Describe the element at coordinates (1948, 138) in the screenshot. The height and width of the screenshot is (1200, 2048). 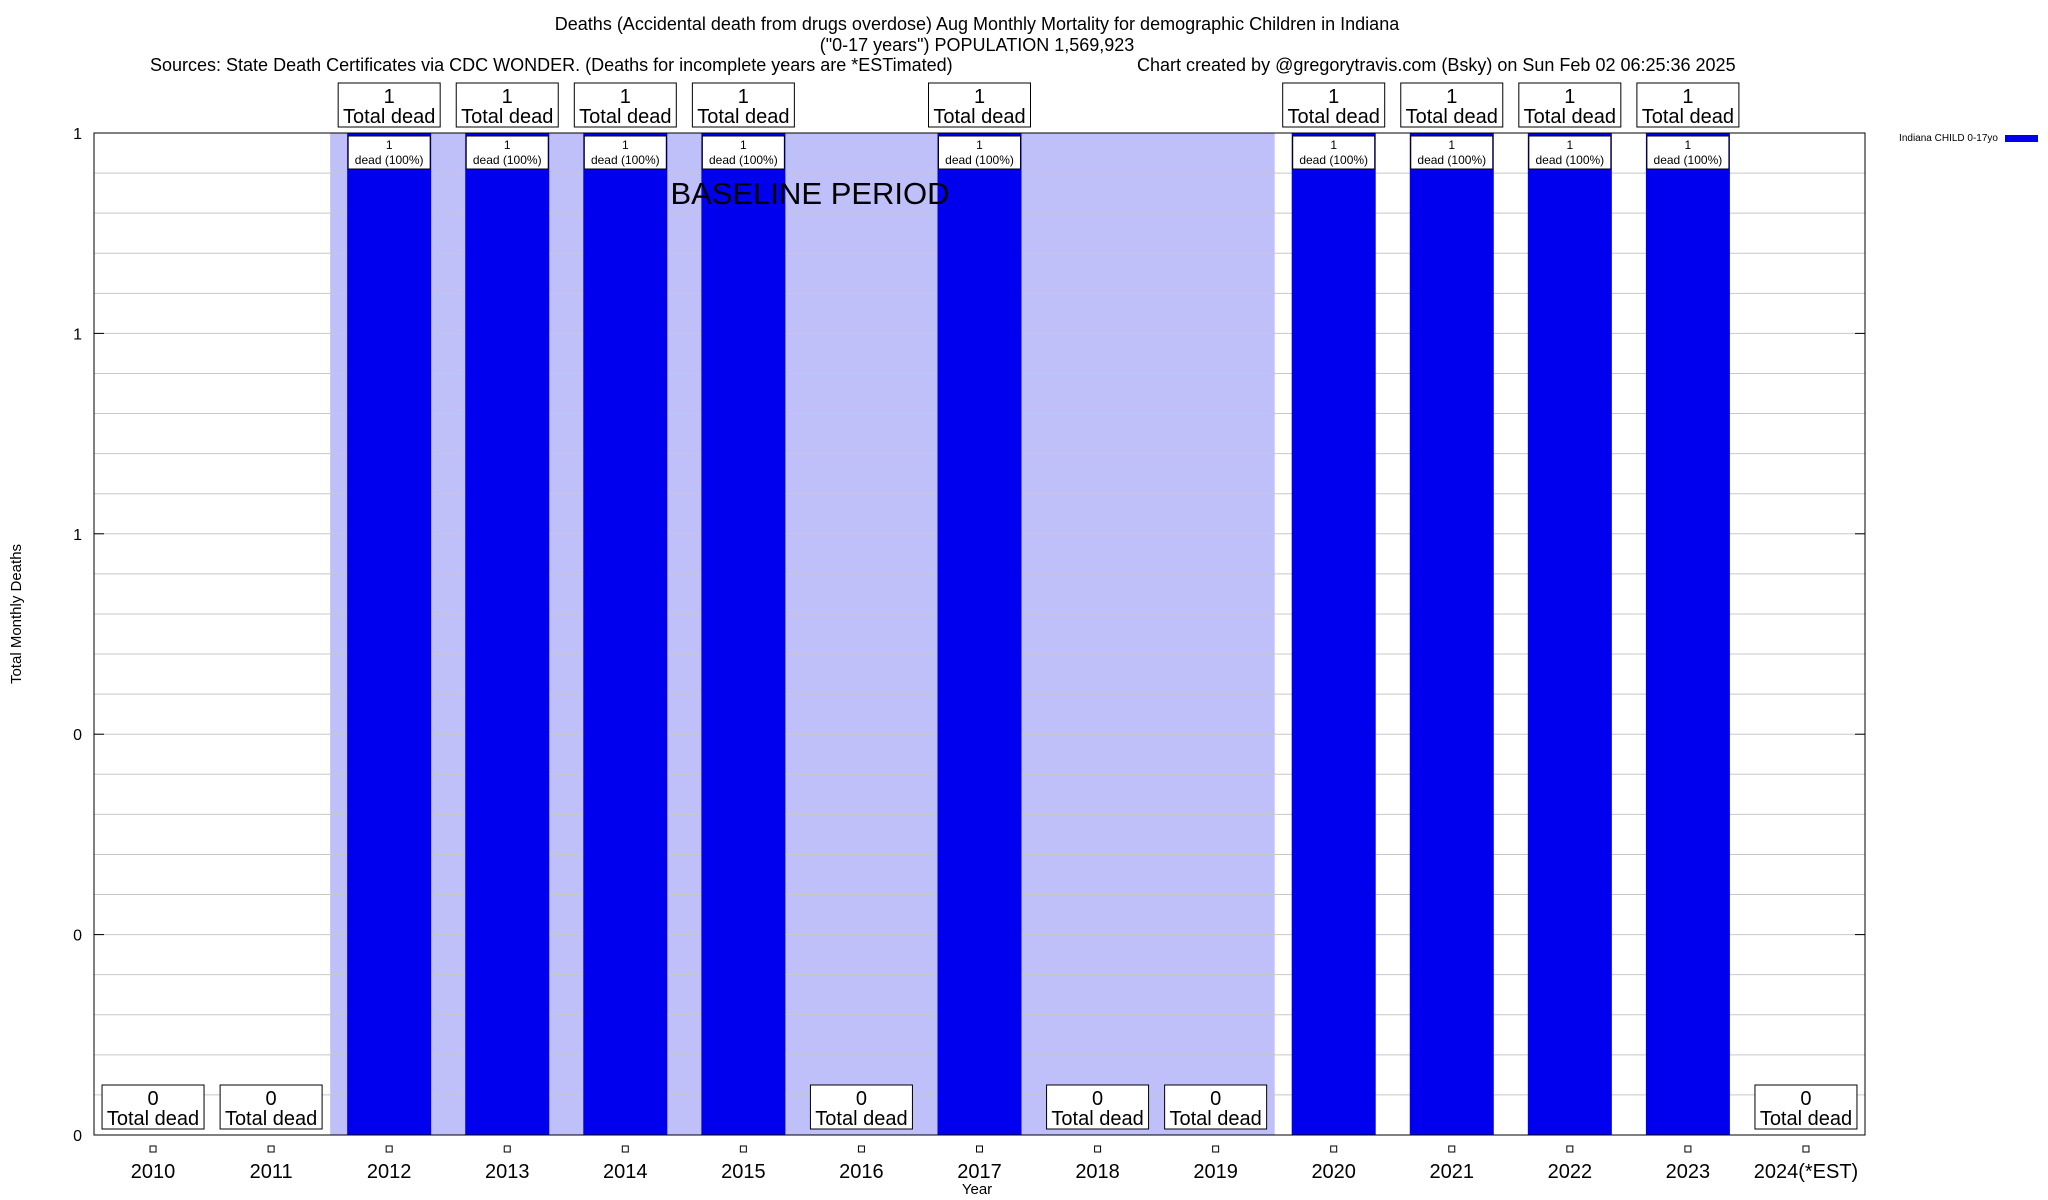
I see `legend-label: Indiana CHILD 0-17yo` at that location.